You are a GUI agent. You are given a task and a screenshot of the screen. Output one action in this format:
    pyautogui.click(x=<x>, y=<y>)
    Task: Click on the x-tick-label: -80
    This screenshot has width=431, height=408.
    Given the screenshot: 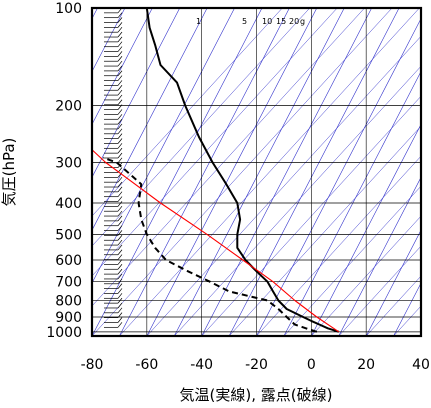 What is the action you would take?
    pyautogui.click(x=92, y=365)
    